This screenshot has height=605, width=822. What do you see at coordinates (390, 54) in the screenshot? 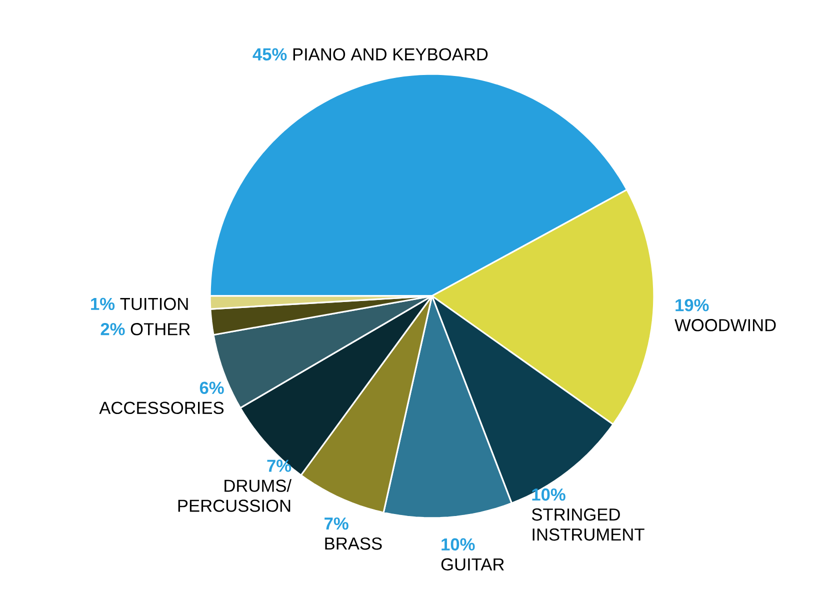
I see `slice-label: PIANO AND KEYBOARD` at bounding box center [390, 54].